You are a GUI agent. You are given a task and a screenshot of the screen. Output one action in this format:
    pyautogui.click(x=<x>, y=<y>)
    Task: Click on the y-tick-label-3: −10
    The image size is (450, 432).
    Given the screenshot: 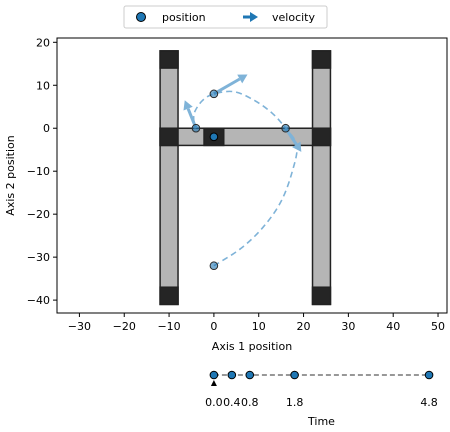 What is the action you would take?
    pyautogui.click(x=38, y=171)
    